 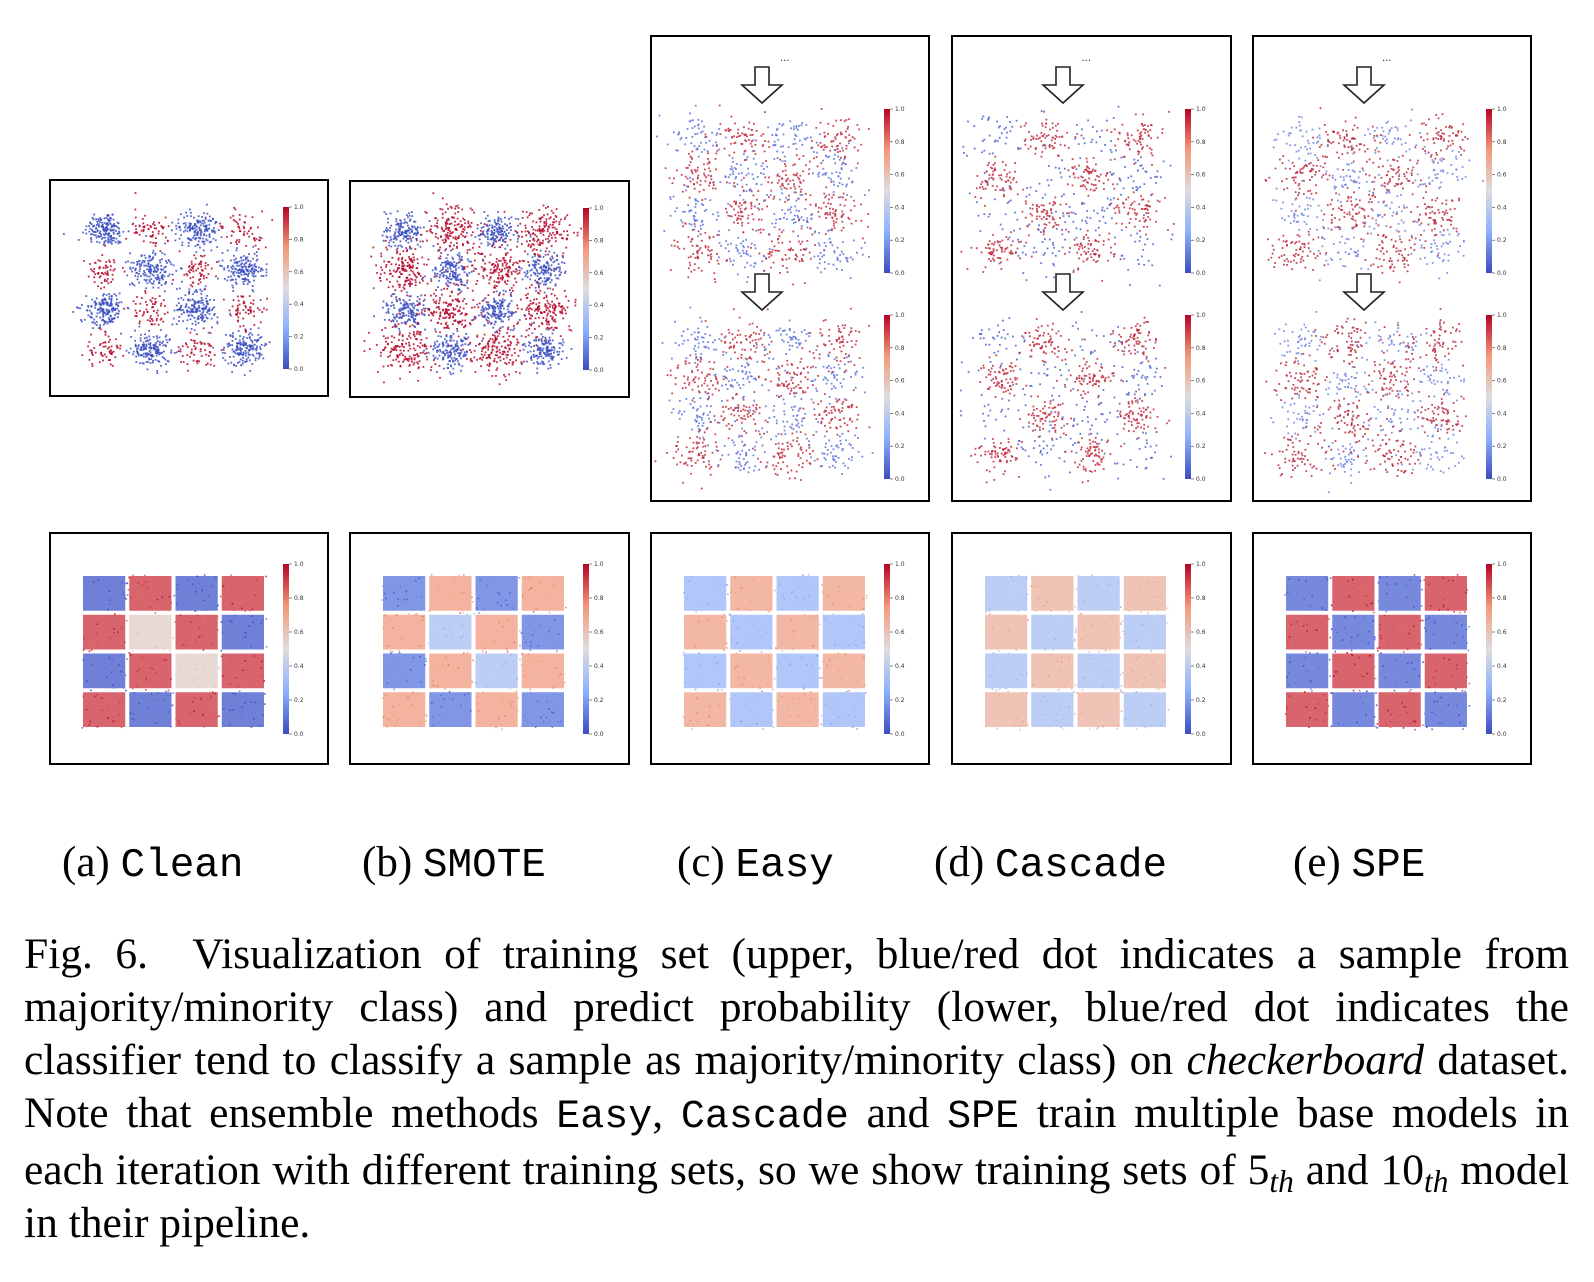 What do you see at coordinates (658, 1113) in the screenshot?
I see `caption-text: ,` at bounding box center [658, 1113].